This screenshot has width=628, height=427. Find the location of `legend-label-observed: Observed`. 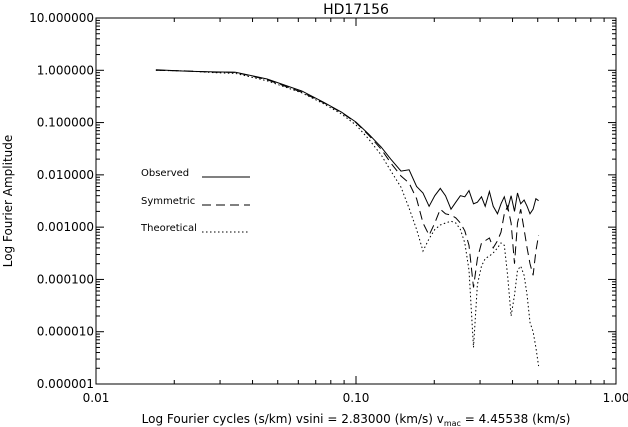

legend-label-observed: Observed is located at coordinates (165, 173).